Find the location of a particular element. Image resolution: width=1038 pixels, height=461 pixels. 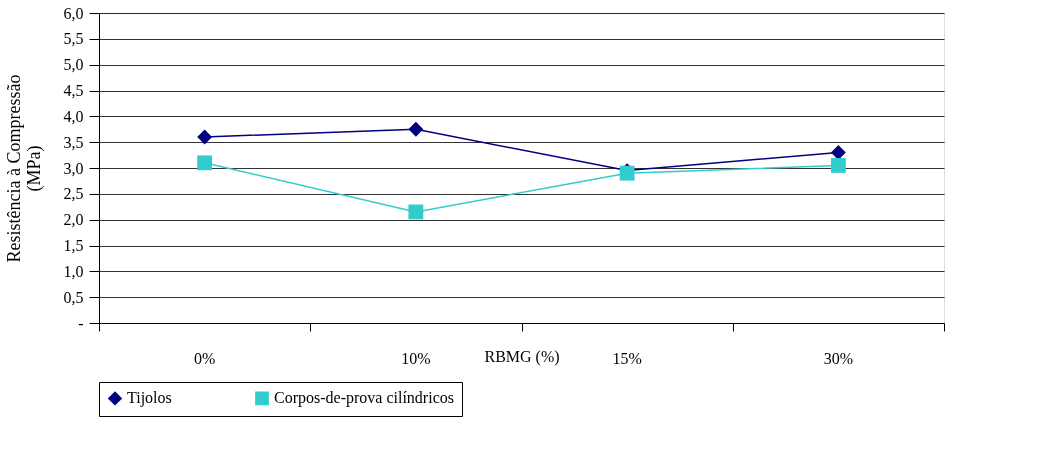

y-tick-label: 5,5 is located at coordinates (73, 39).